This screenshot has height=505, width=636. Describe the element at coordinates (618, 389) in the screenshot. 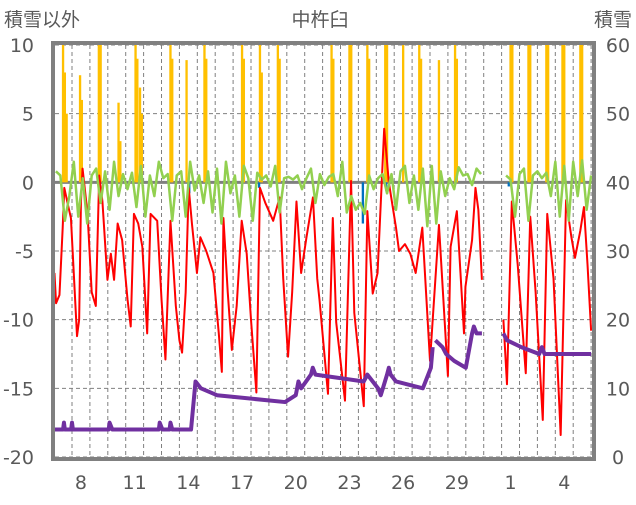

I see `y-right-tick-label: 10` at that location.